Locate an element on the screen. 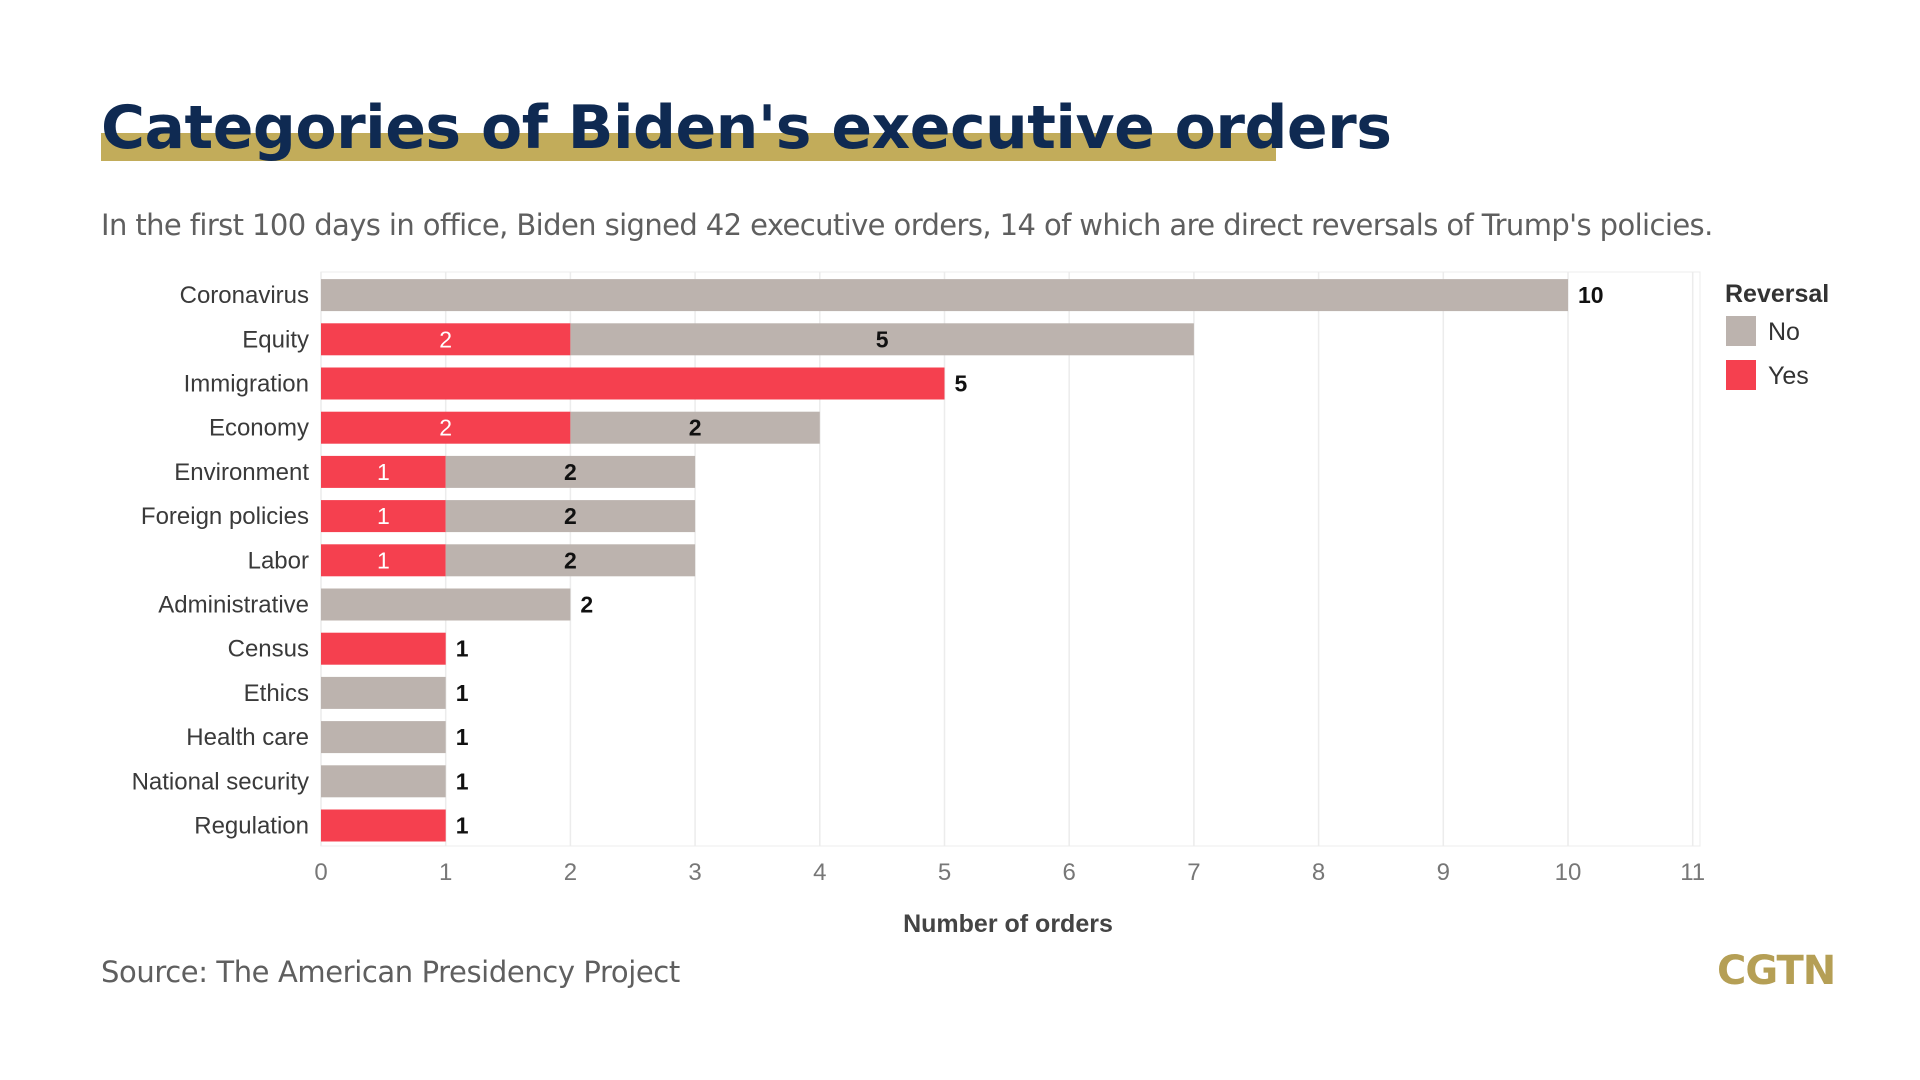 This screenshot has width=1920, height=1080. legend-title: Reversal is located at coordinates (1777, 294).